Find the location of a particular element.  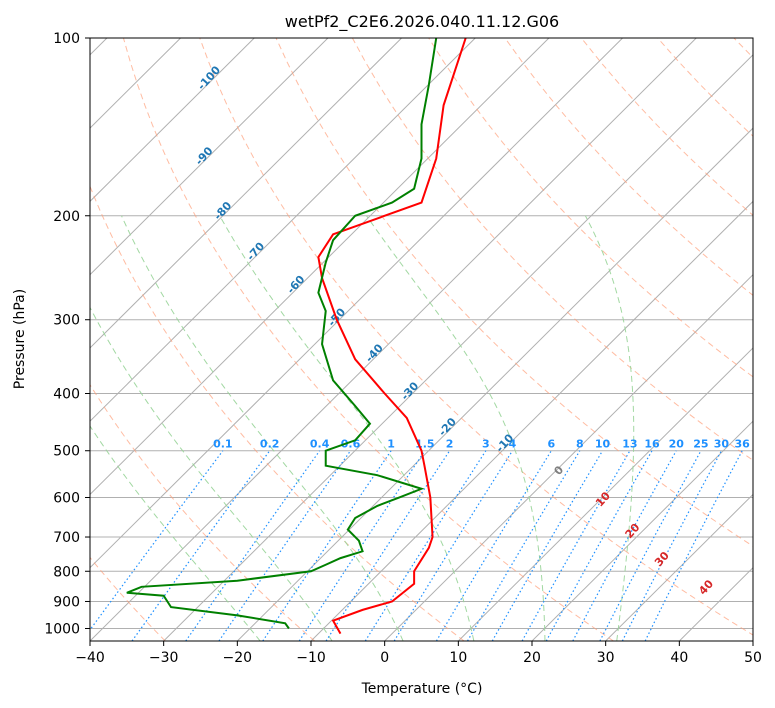

x-tick-label: 10 is located at coordinates (458, 658).